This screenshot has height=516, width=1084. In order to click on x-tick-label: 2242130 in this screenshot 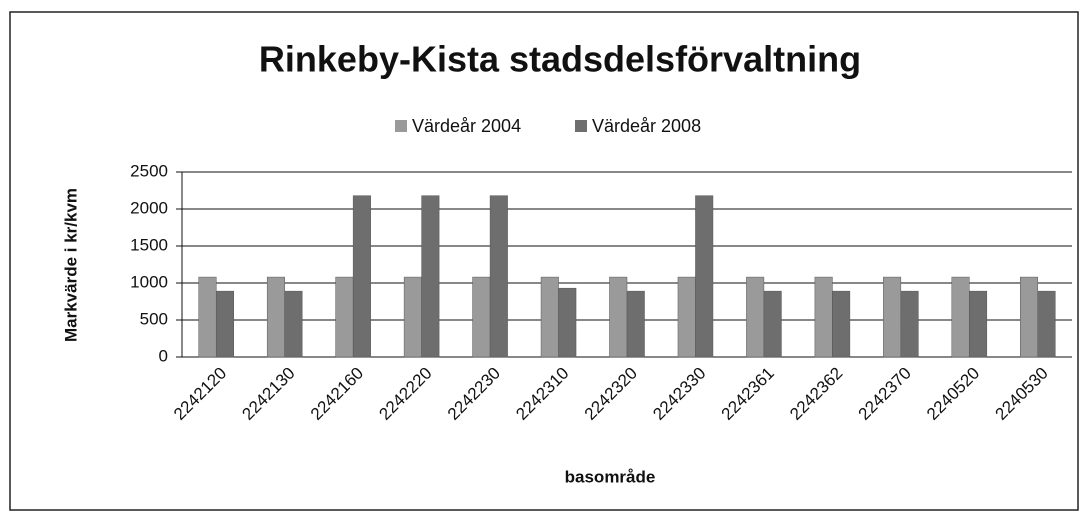, I will do `click(268, 394)`.